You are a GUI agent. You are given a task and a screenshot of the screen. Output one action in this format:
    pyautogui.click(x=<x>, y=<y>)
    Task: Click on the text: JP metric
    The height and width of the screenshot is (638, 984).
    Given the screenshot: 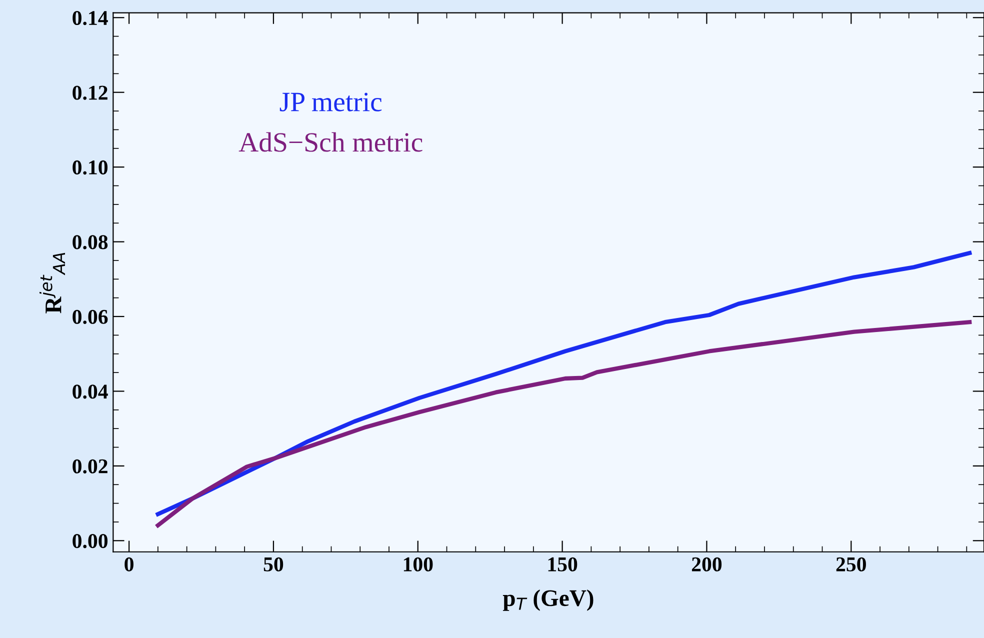 What is the action you would take?
    pyautogui.click(x=331, y=102)
    